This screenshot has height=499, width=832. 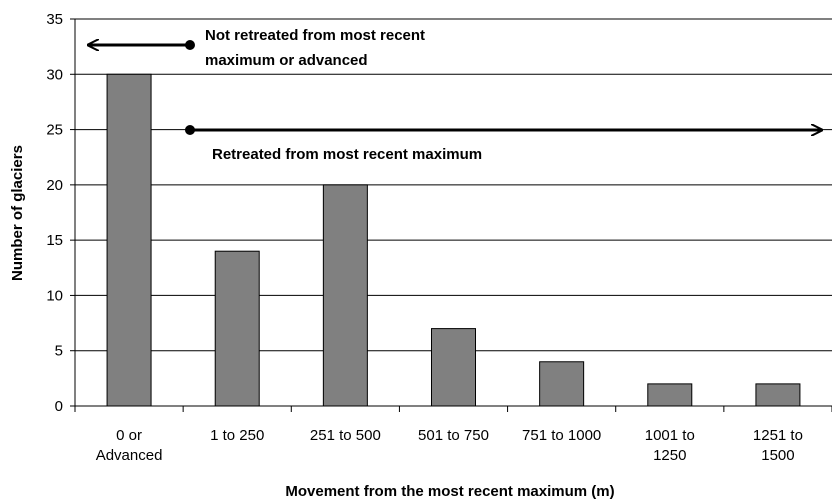 What do you see at coordinates (190, 130) in the screenshot?
I see `right-arrow-dot` at bounding box center [190, 130].